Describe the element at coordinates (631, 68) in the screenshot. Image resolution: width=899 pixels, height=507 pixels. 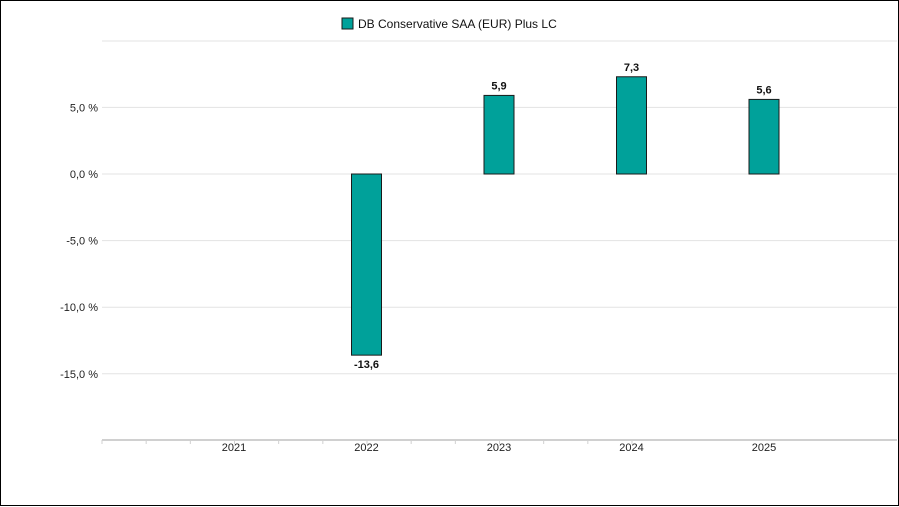
I see `data-label: 7,3` at that location.